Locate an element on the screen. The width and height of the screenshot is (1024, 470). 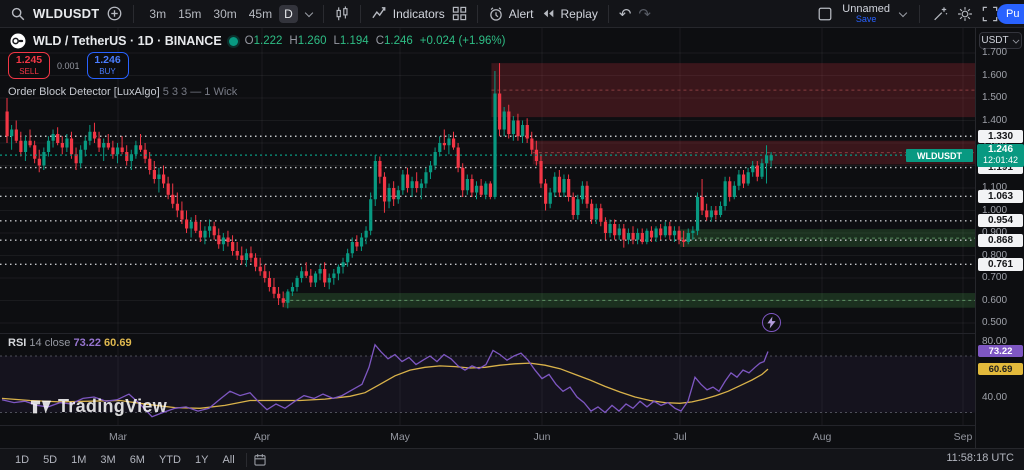
ohlc-c: C1.246 is located at coordinates (394, 41).